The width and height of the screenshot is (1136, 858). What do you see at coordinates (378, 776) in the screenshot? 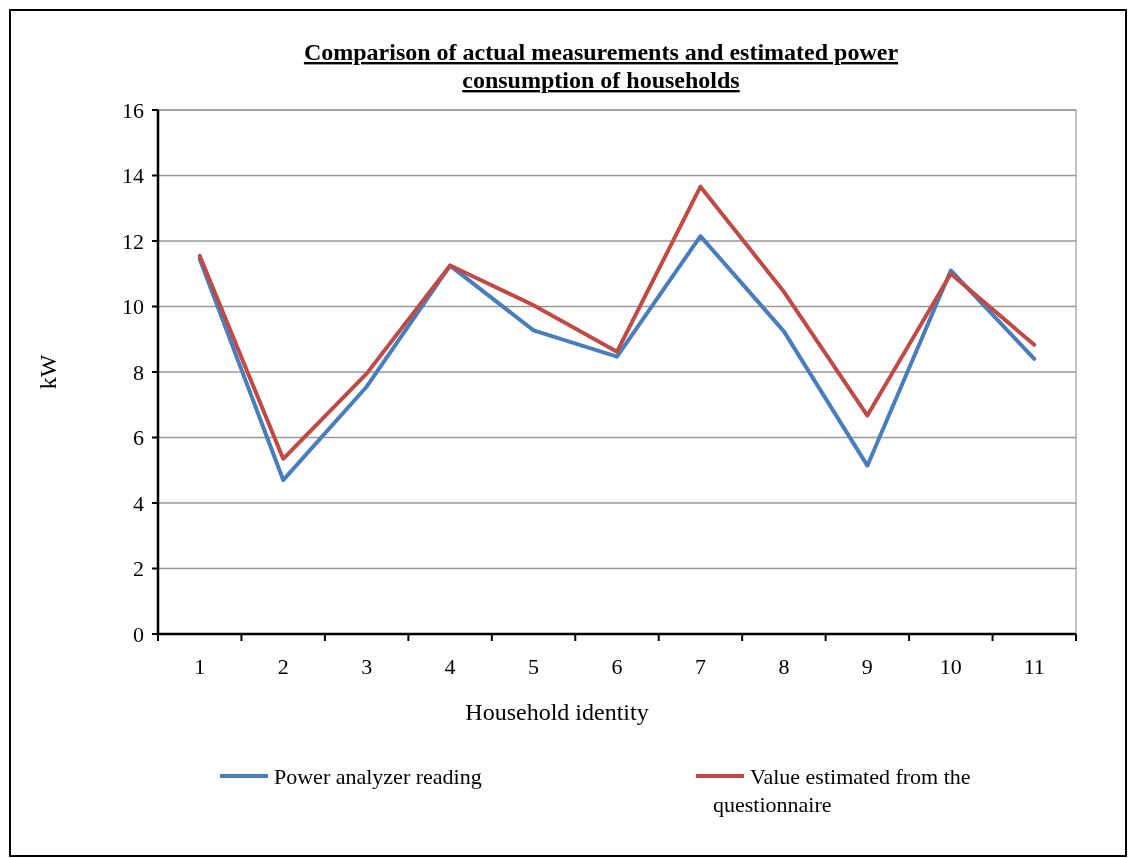
I see `legend-label: Power analyzer reading` at bounding box center [378, 776].